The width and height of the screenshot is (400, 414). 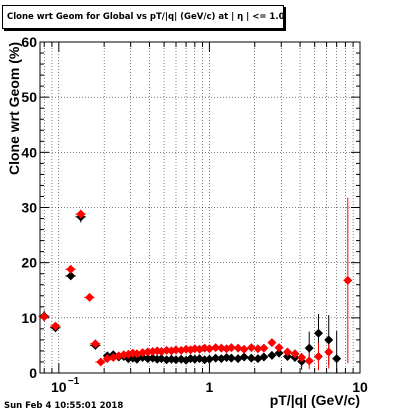 What do you see at coordinates (14, 108) in the screenshot?
I see `y-axis-label: Clone wrt Geom (%)` at bounding box center [14, 108].